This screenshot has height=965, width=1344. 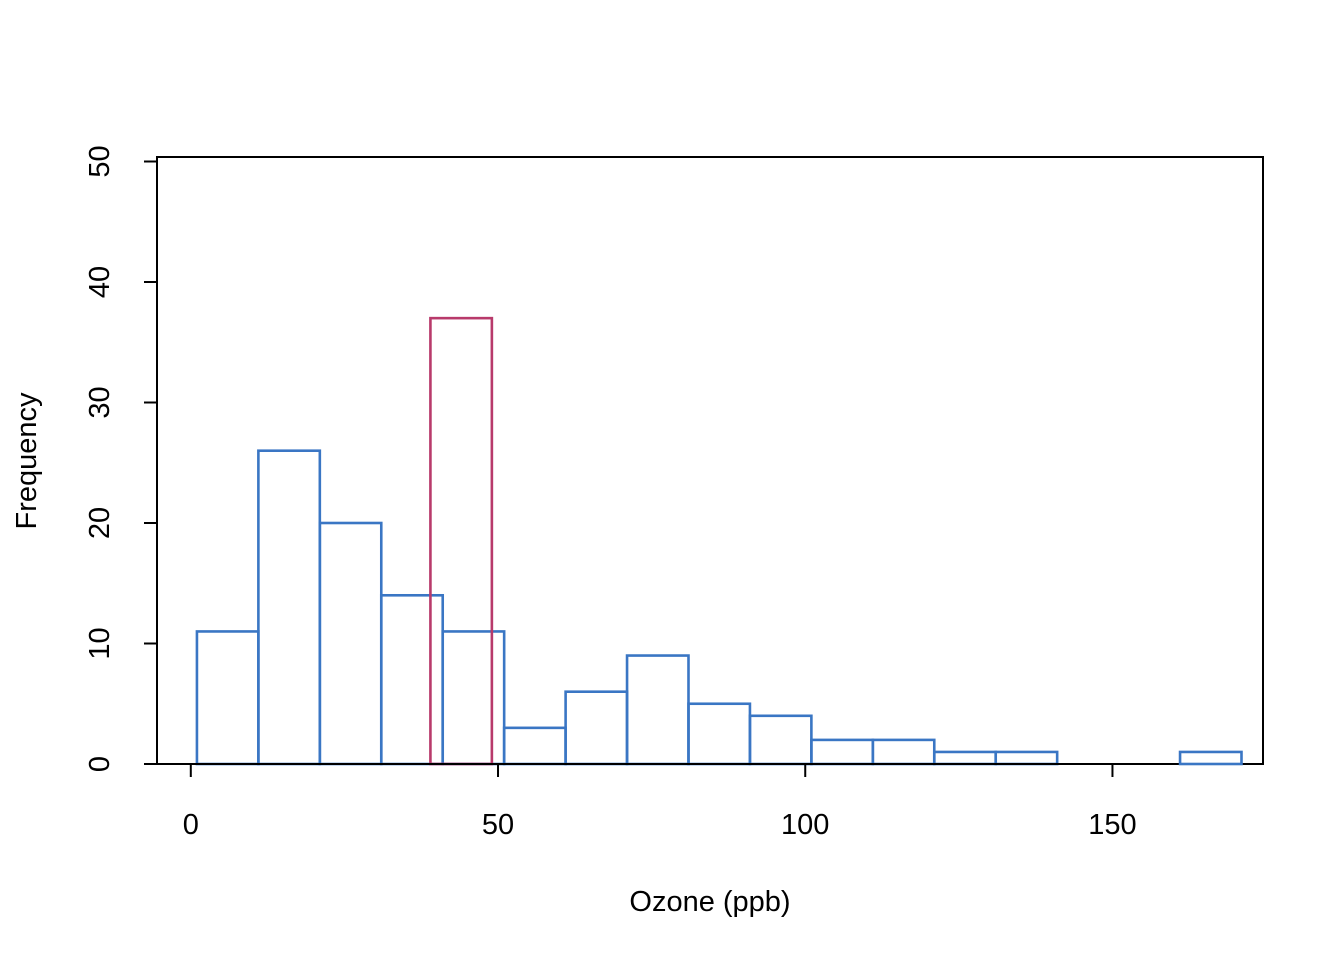 What do you see at coordinates (121, 458) in the screenshot?
I see `y-axis: 0 10 20 30 40 50` at bounding box center [121, 458].